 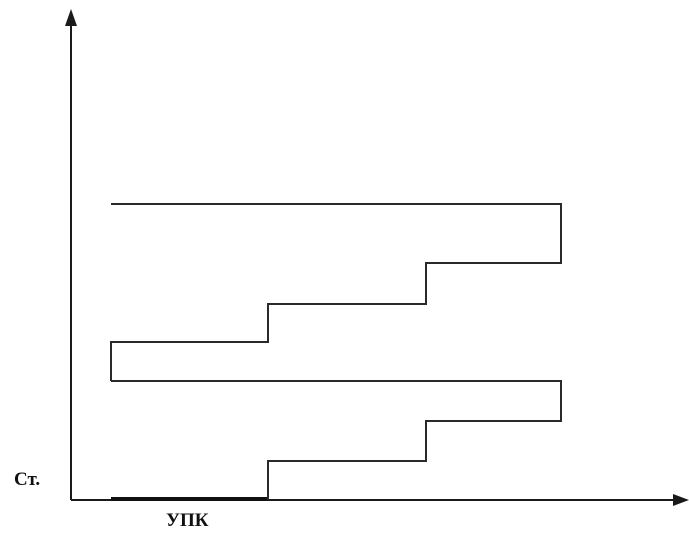 What do you see at coordinates (336, 440) in the screenshot?
I see `lower-staircase-path` at bounding box center [336, 440].